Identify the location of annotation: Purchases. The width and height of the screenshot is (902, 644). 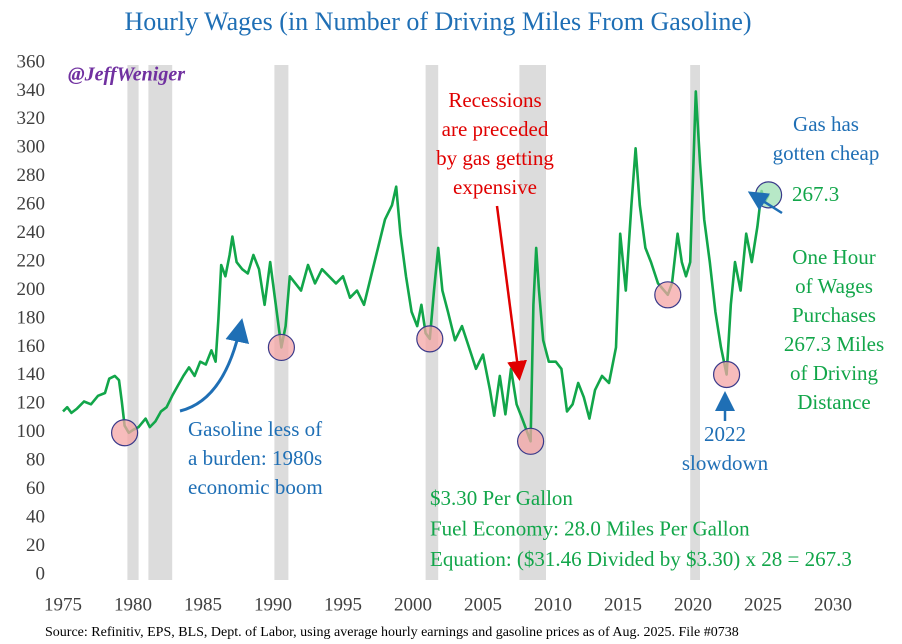
(834, 315).